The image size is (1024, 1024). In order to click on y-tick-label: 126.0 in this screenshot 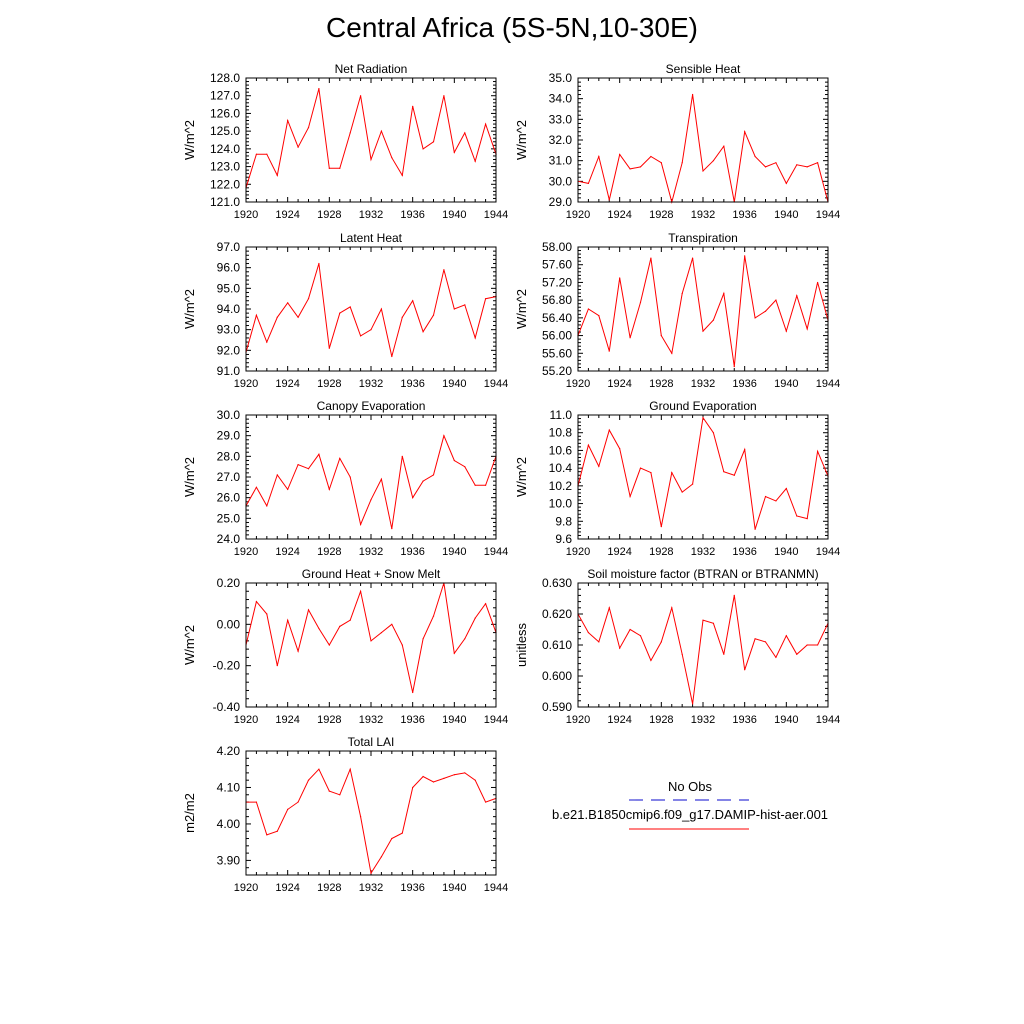, I will do `click(225, 113)`.